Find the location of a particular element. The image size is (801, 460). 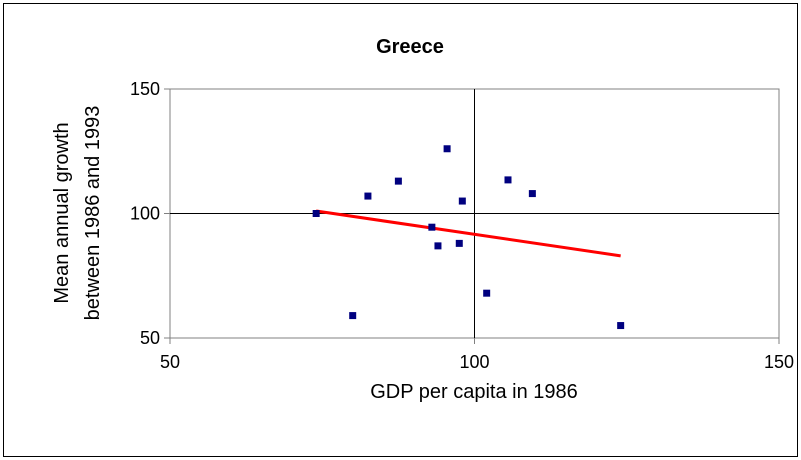

trendline is located at coordinates (468, 233).